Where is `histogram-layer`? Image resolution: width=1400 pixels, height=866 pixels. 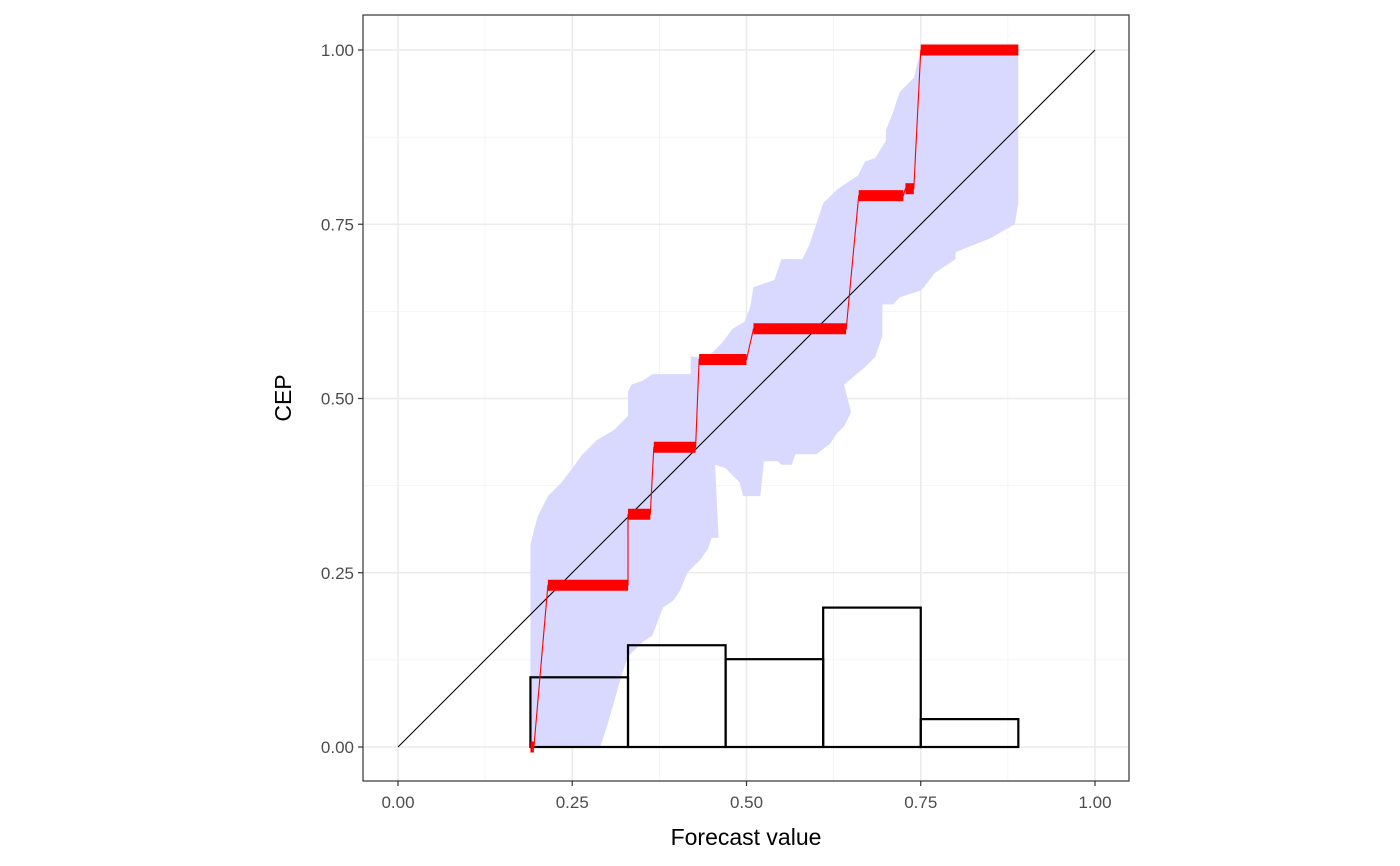
histogram-layer is located at coordinates (774, 677).